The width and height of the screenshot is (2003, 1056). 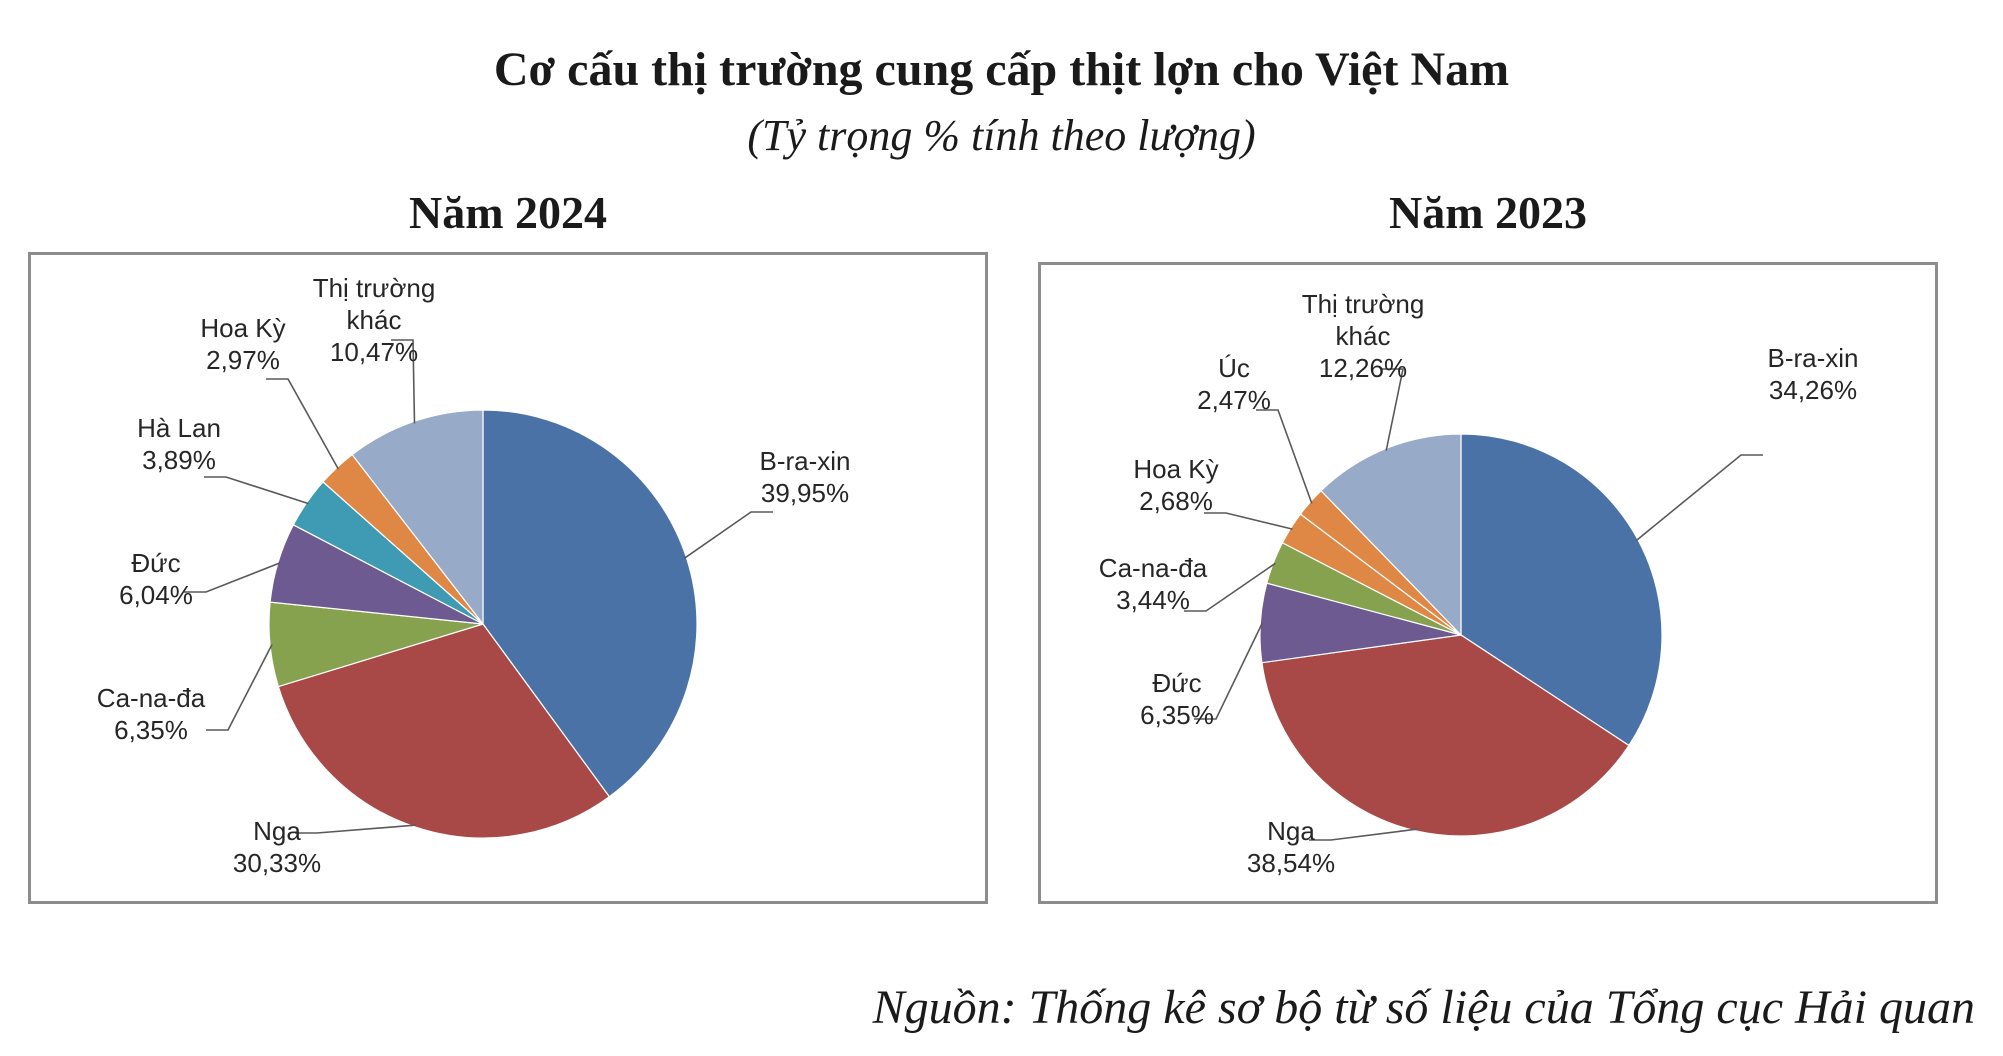 I want to click on pie-2023-label-hoa-ky-line: Hoa Kỳ, so click(x=1175, y=469).